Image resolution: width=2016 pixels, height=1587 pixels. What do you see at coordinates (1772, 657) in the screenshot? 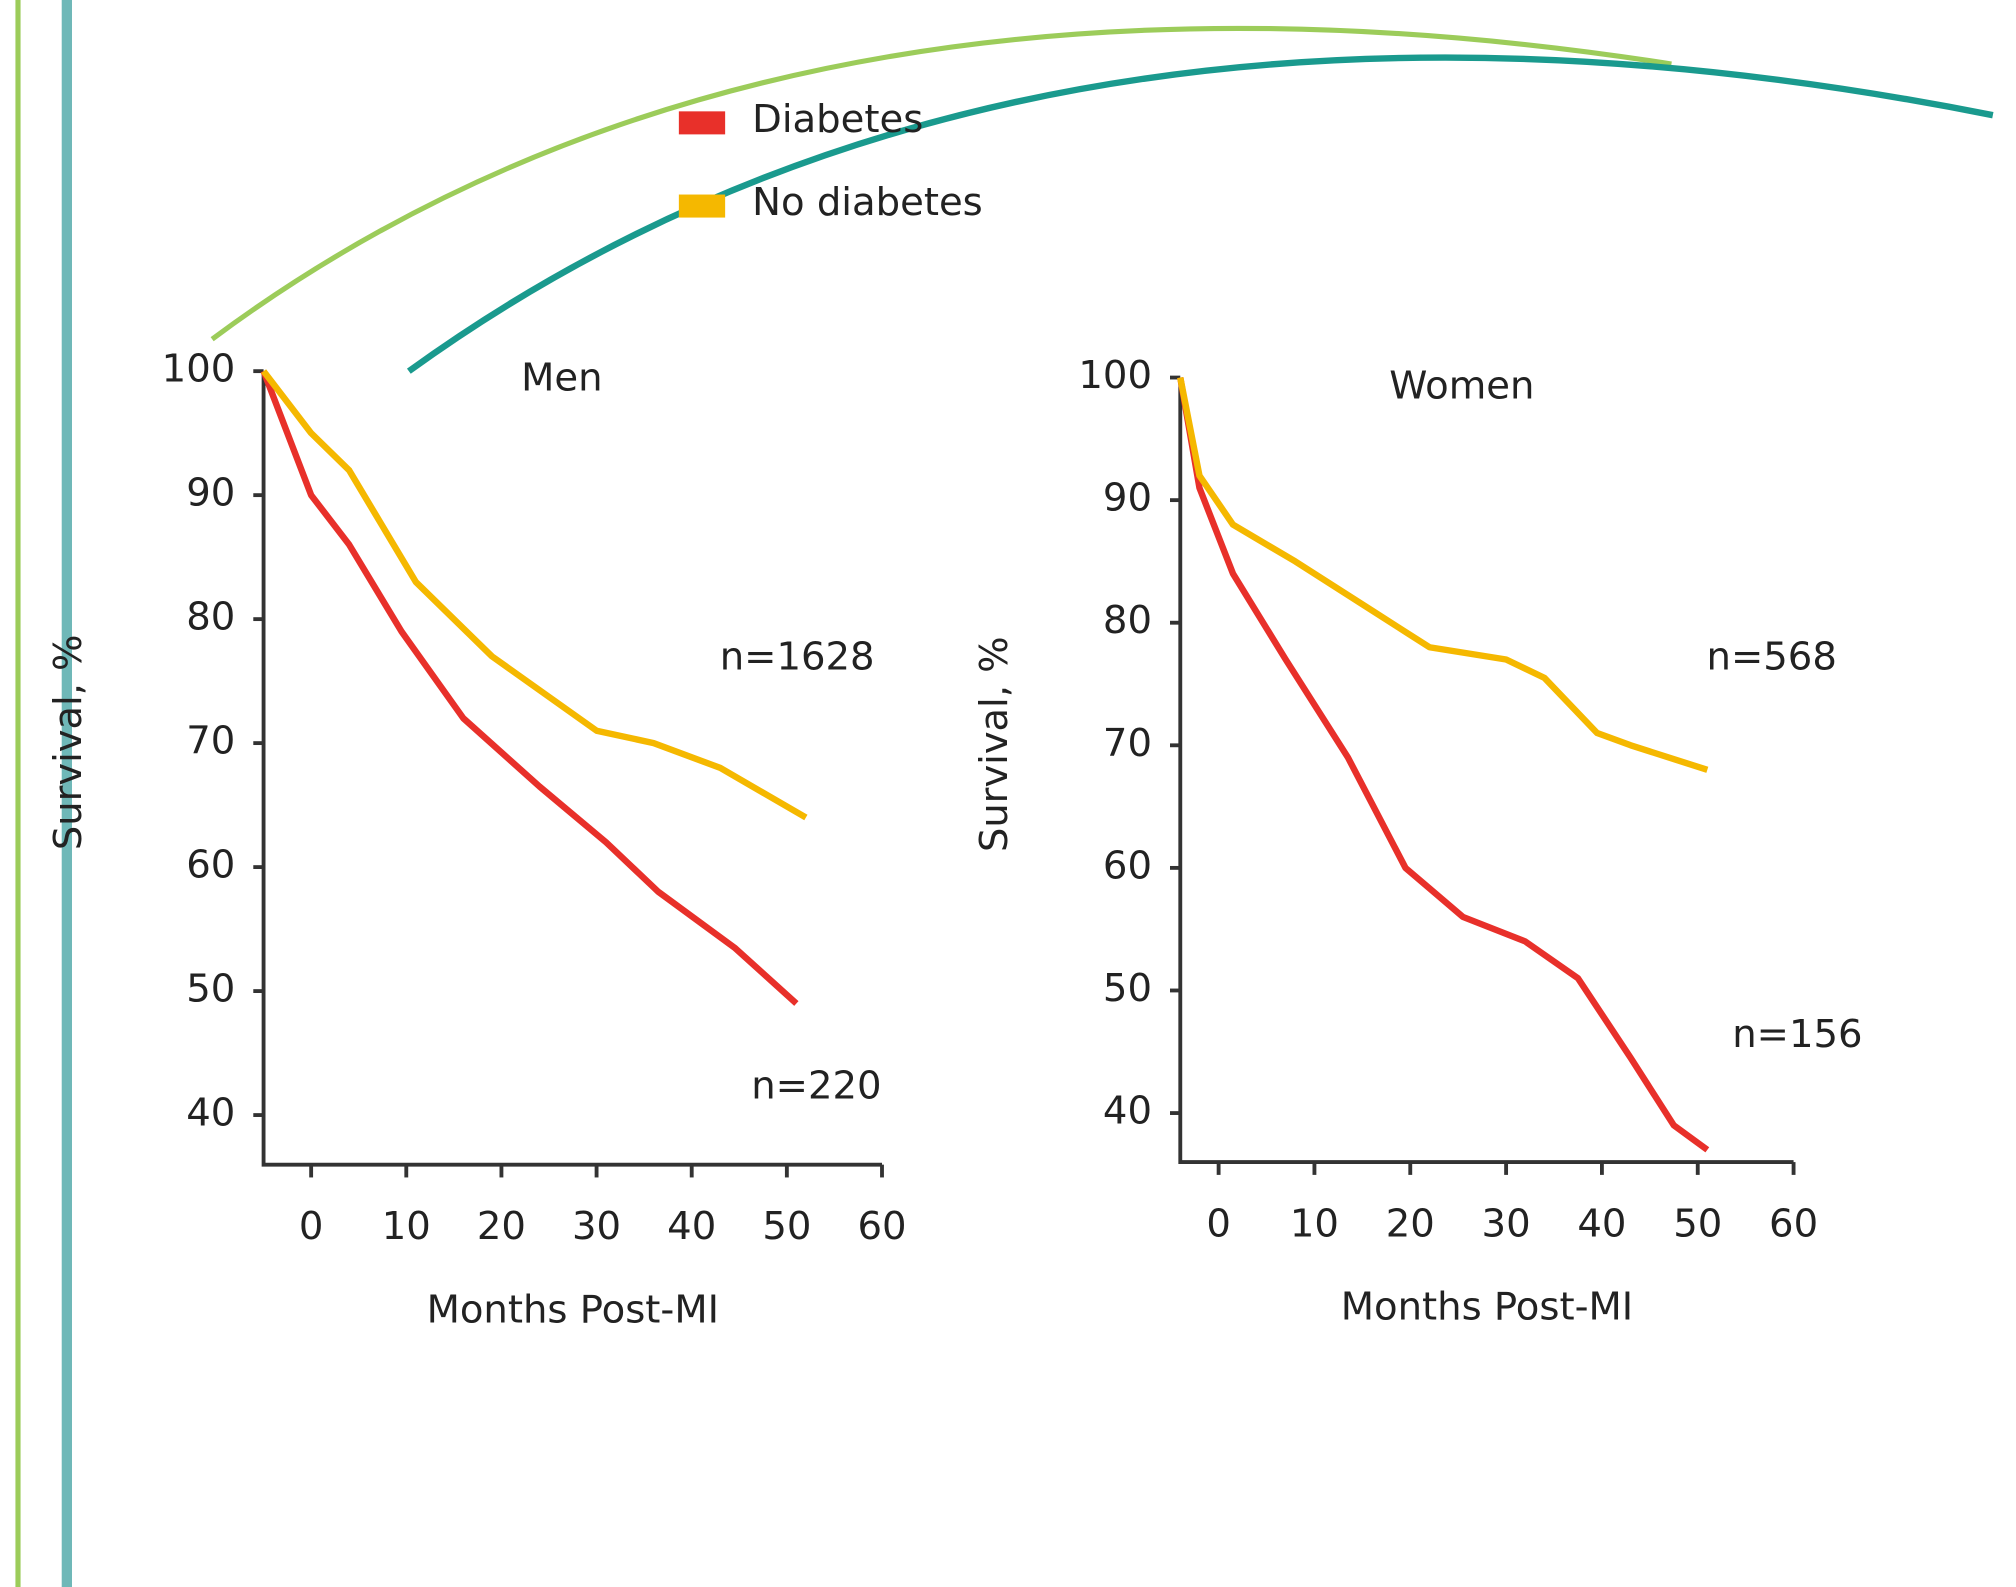
I see `annotation: n=568` at bounding box center [1772, 657].